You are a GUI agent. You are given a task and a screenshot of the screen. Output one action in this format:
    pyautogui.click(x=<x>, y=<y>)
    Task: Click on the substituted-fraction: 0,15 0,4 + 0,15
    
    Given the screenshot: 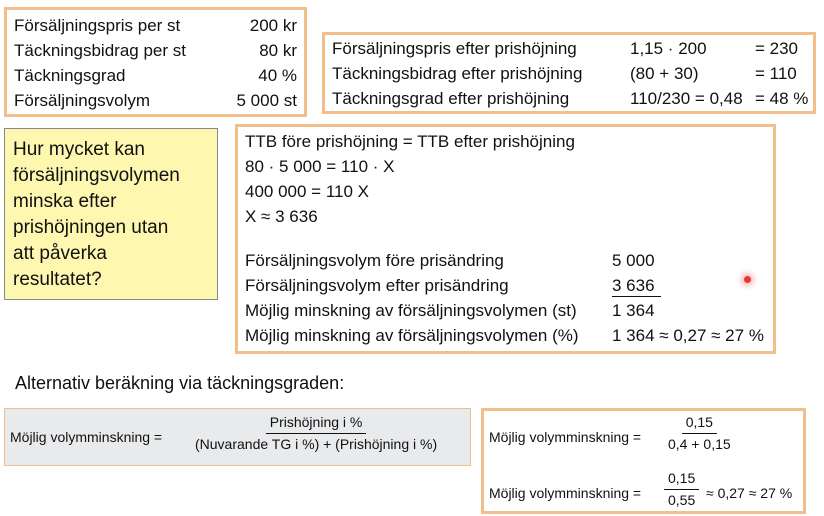 What is the action you would take?
    pyautogui.click(x=699, y=433)
    